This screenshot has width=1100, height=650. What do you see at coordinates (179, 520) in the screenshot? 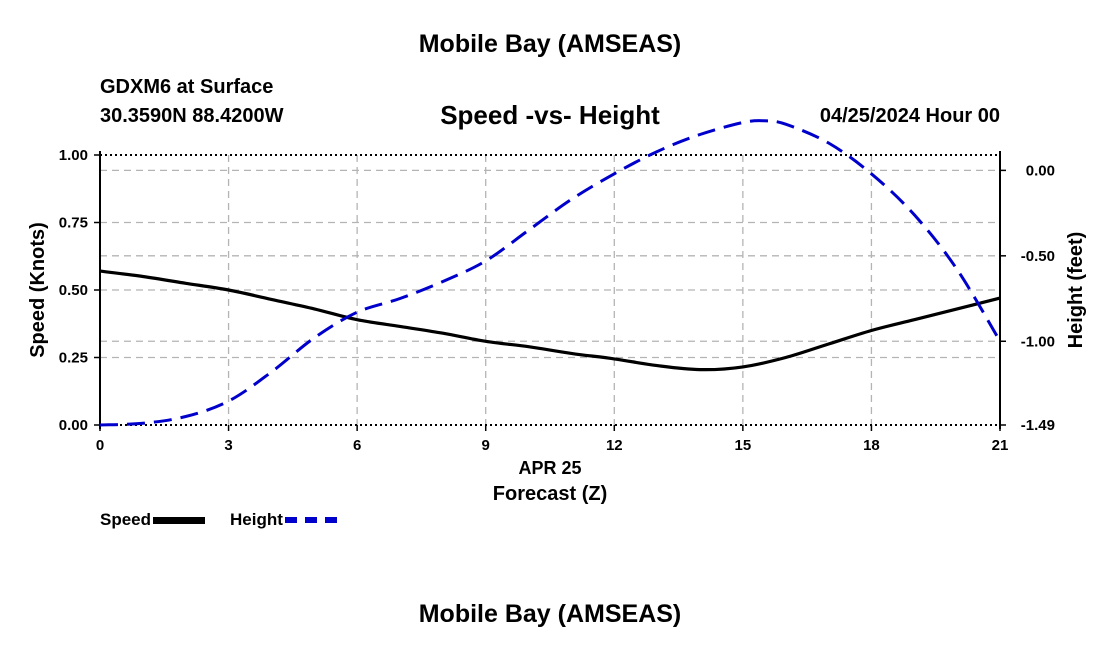
I see `legend-swatch-speed` at bounding box center [179, 520].